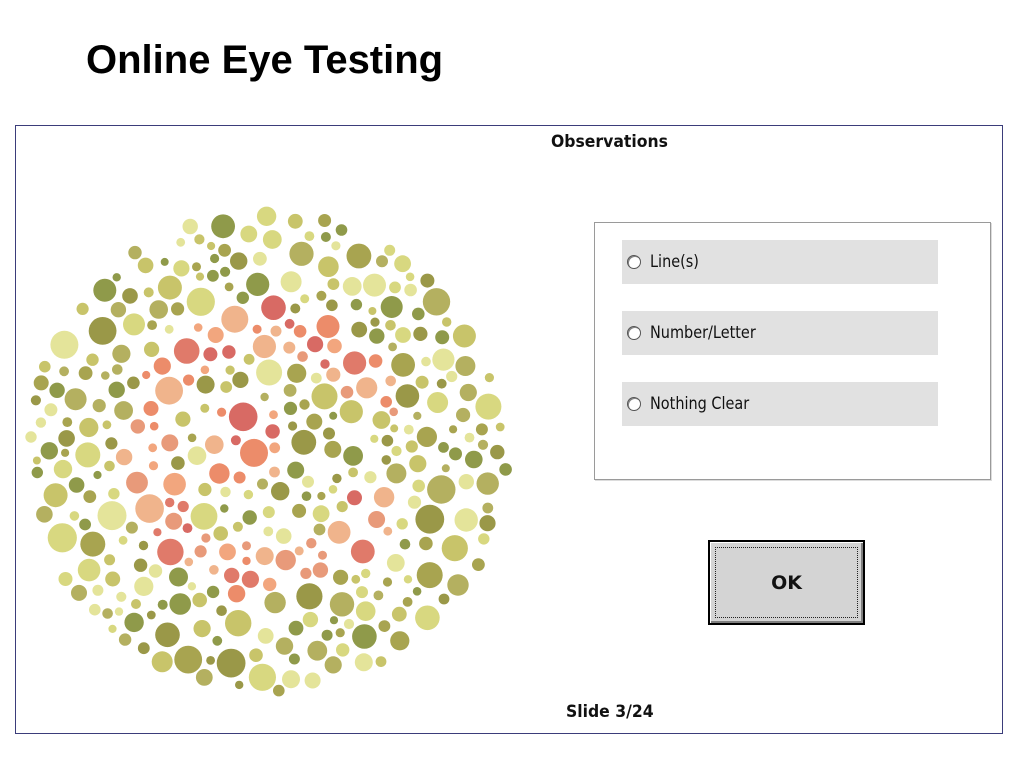 This screenshot has height=768, width=1024. I want to click on ok-button: OK, so click(786, 582).